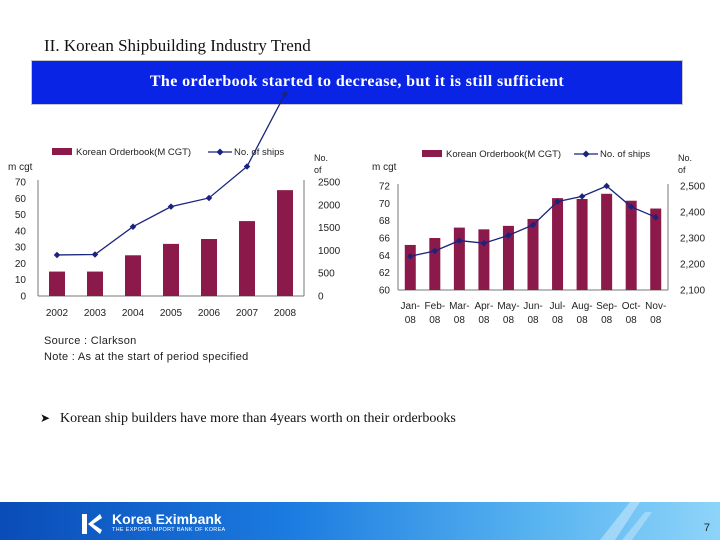 The image size is (720, 540). What do you see at coordinates (459, 306) in the screenshot?
I see `category-label-top-b-2: Mar-` at bounding box center [459, 306].